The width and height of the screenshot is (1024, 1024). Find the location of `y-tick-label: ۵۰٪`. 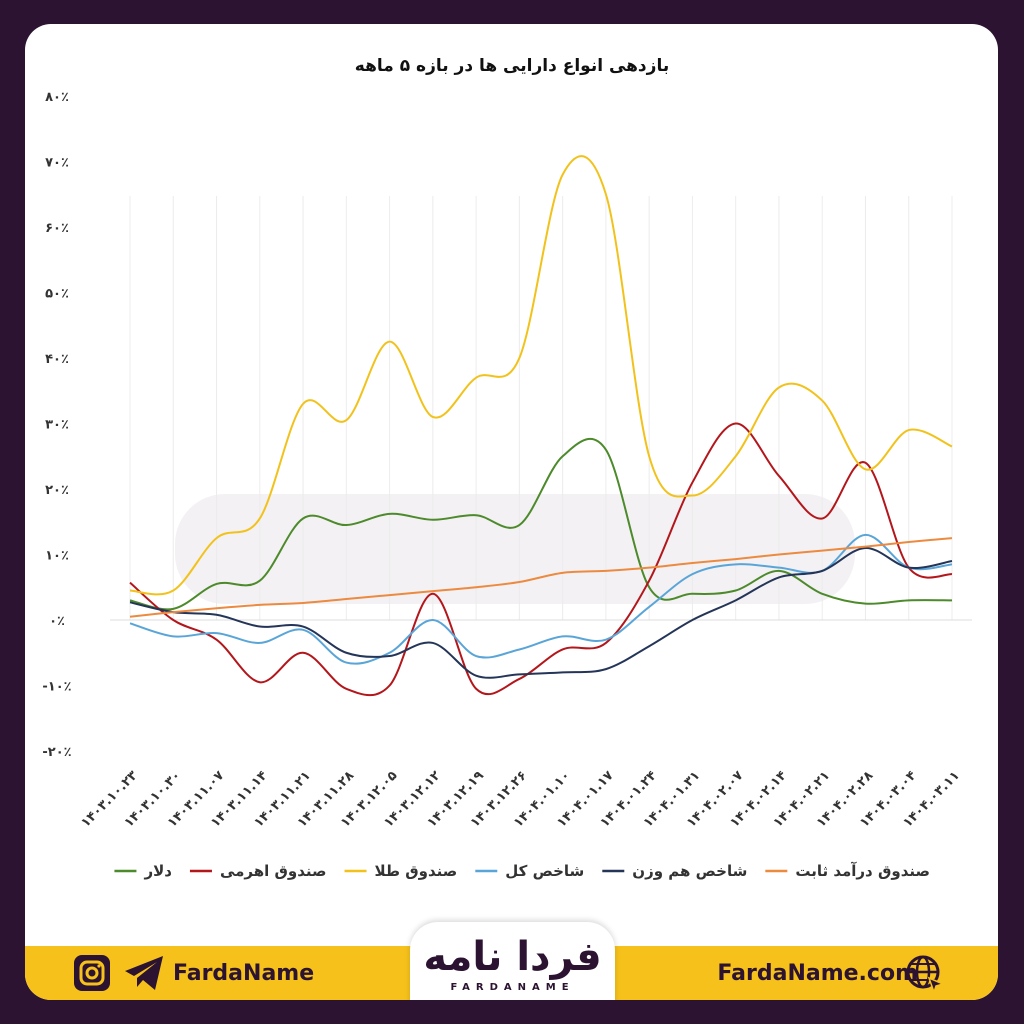

y-tick-label: ۵۰٪ is located at coordinates (57, 294).